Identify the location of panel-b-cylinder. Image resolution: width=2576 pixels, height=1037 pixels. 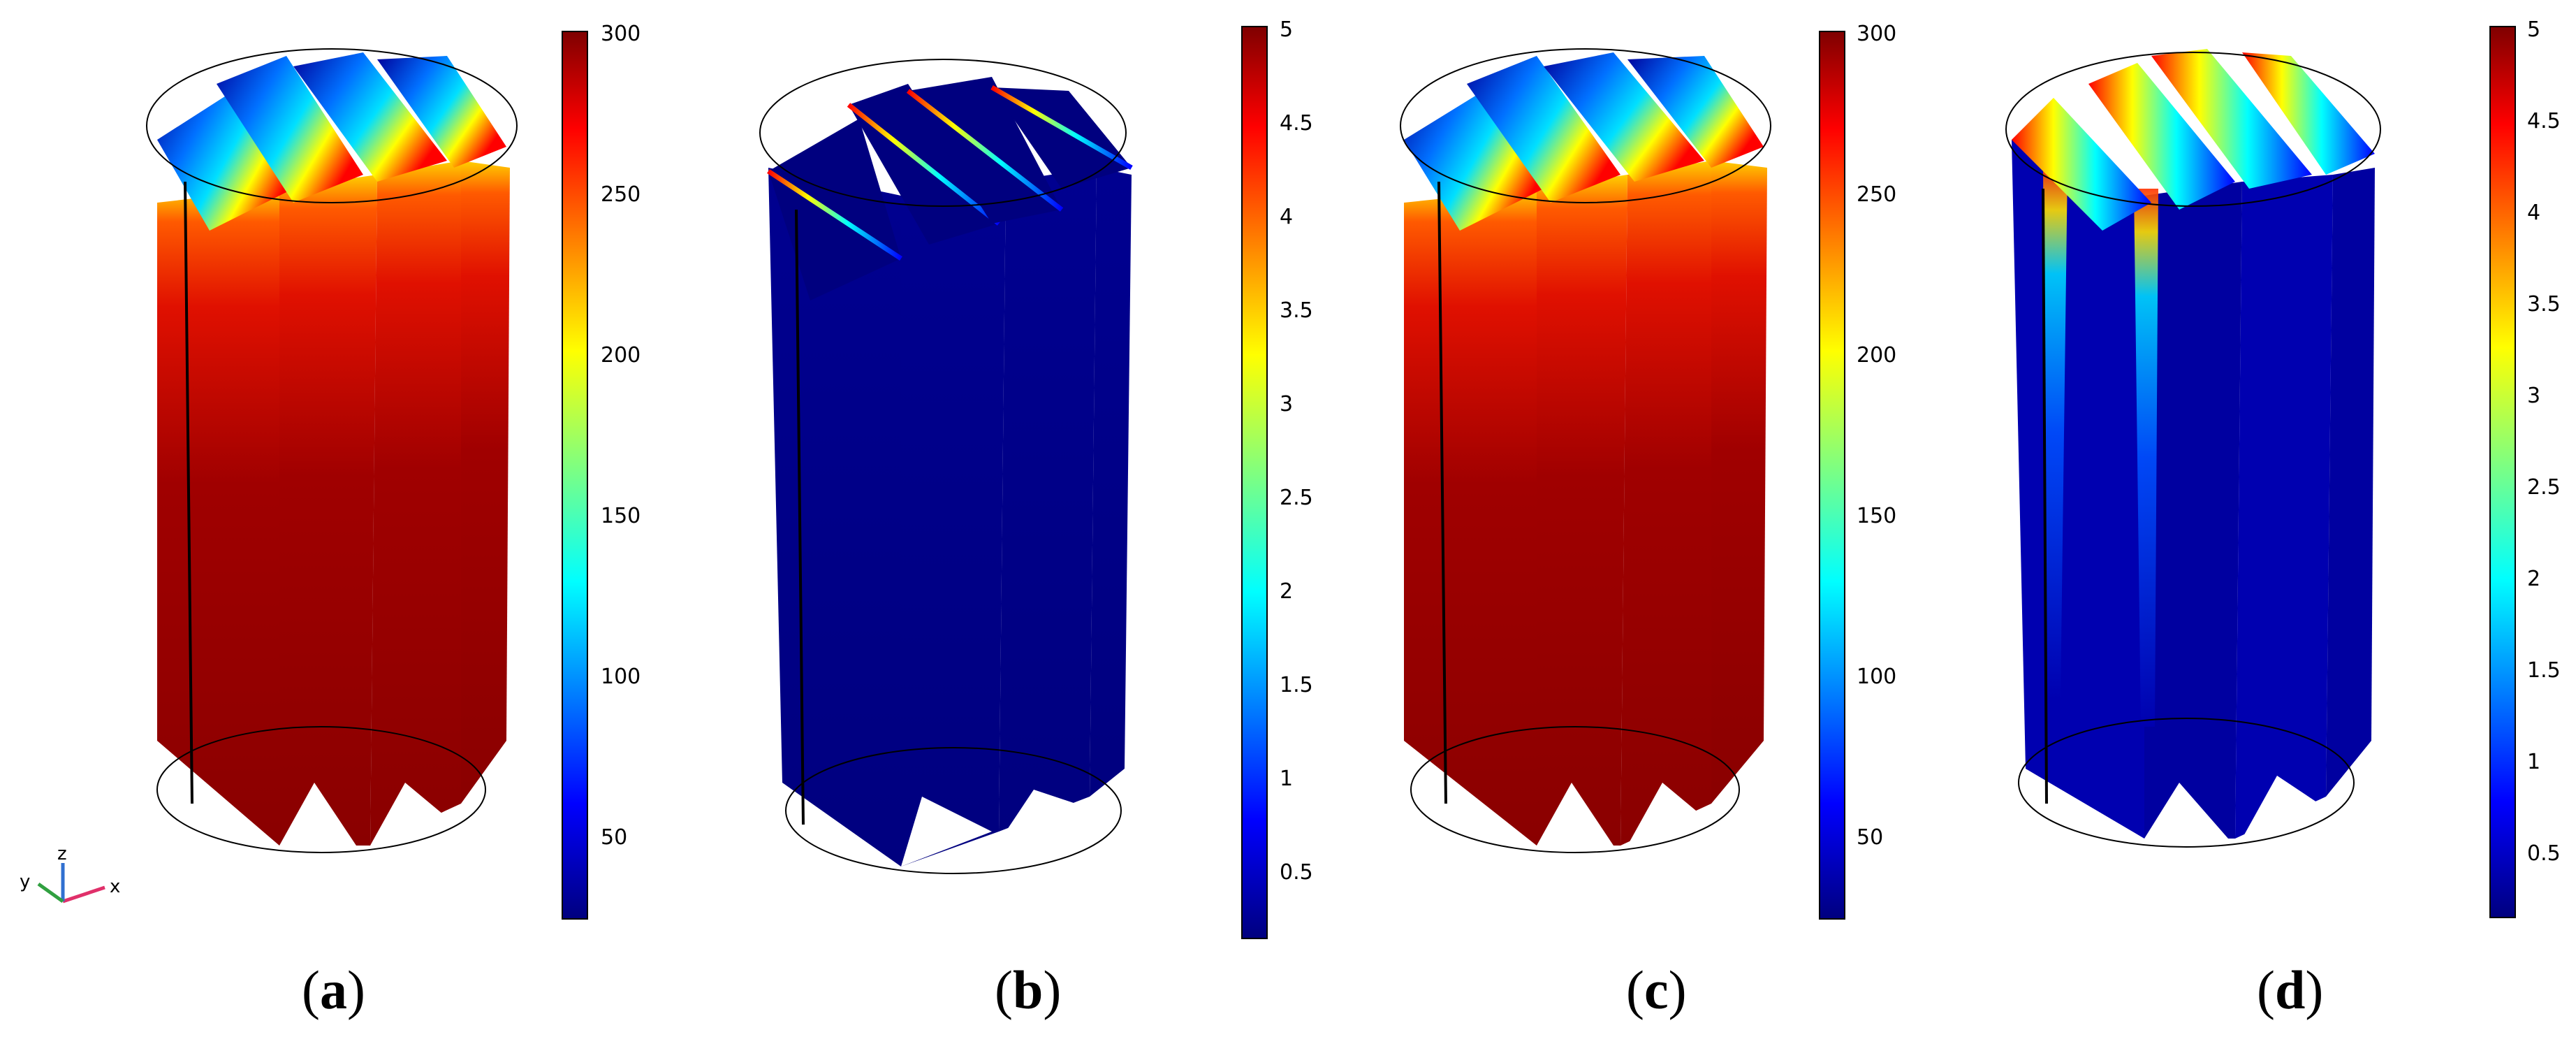
(946, 466).